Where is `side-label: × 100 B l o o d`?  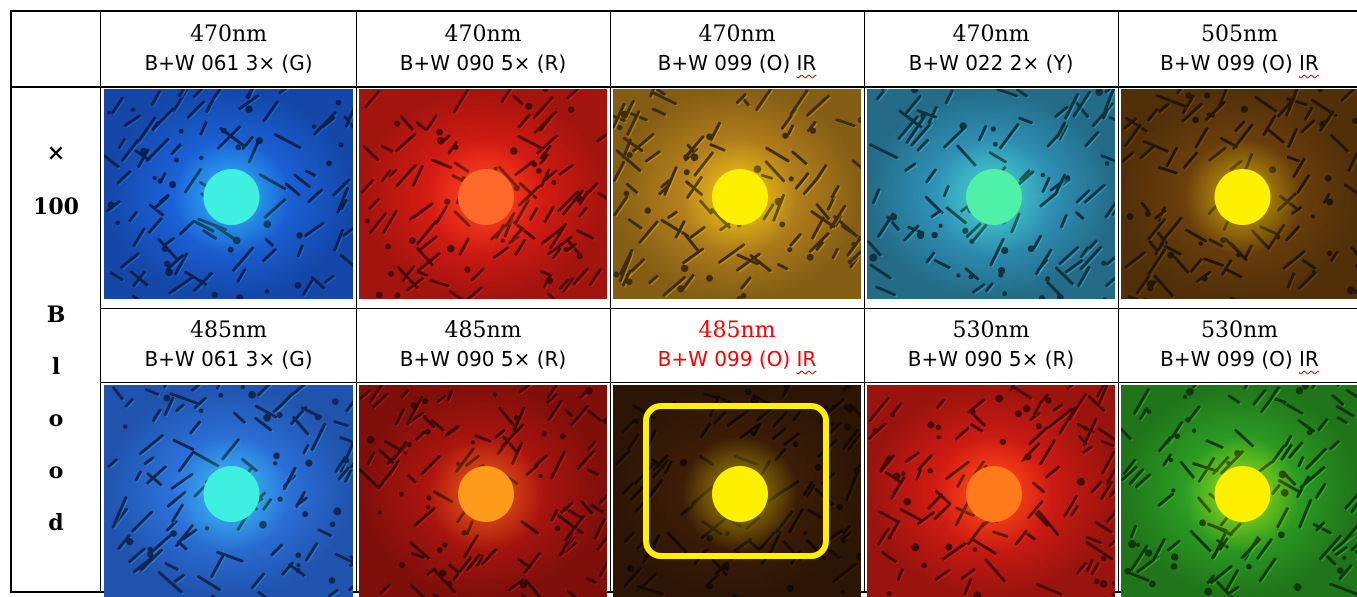 side-label: × 100 B l o o d is located at coordinates (56, 361).